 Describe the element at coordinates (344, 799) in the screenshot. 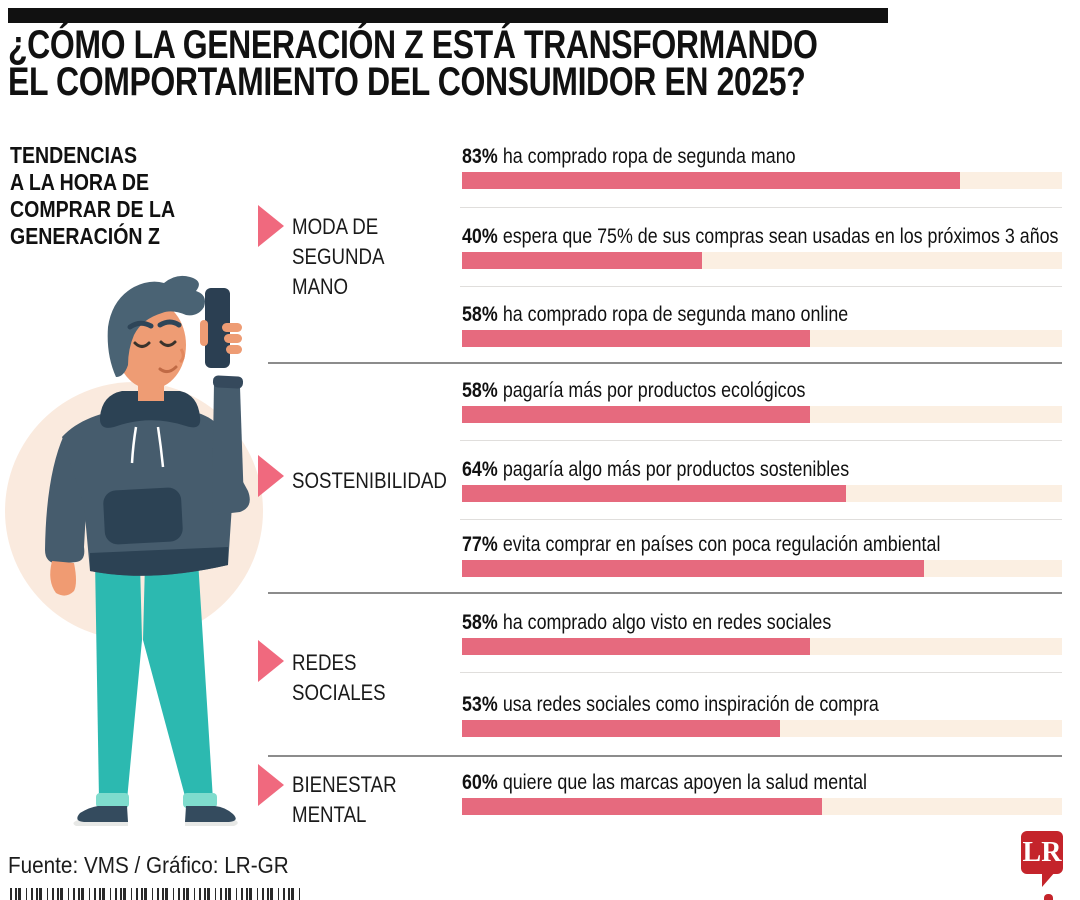

I see `category-label-bienestar: BIENESTAR MENTAL` at that location.